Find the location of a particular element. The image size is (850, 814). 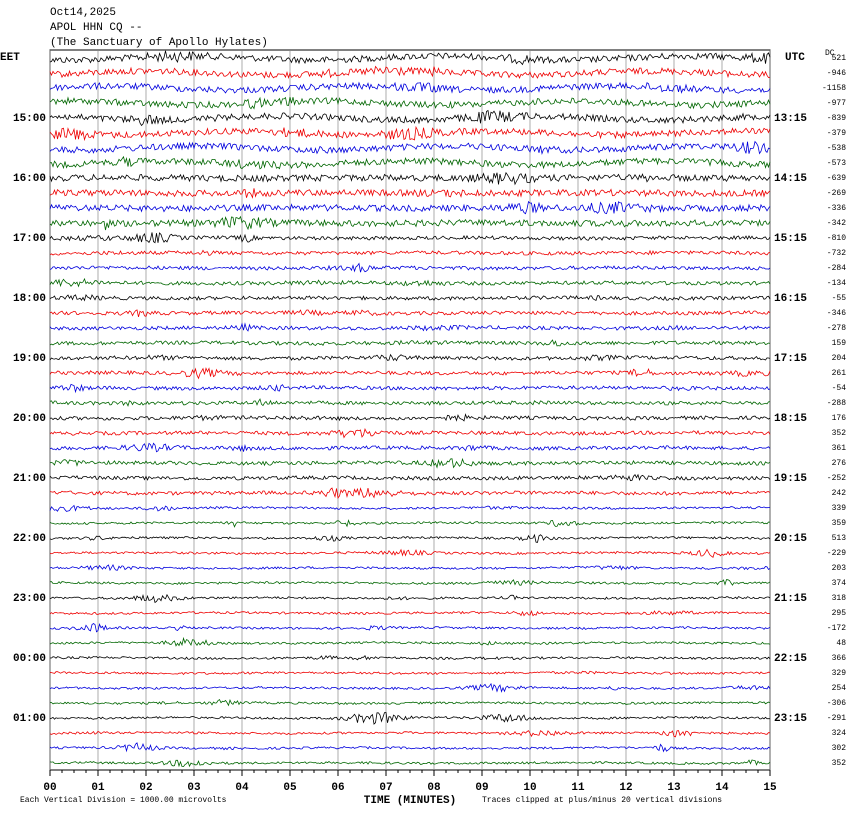

dc-offset: 366 is located at coordinates (839, 658).